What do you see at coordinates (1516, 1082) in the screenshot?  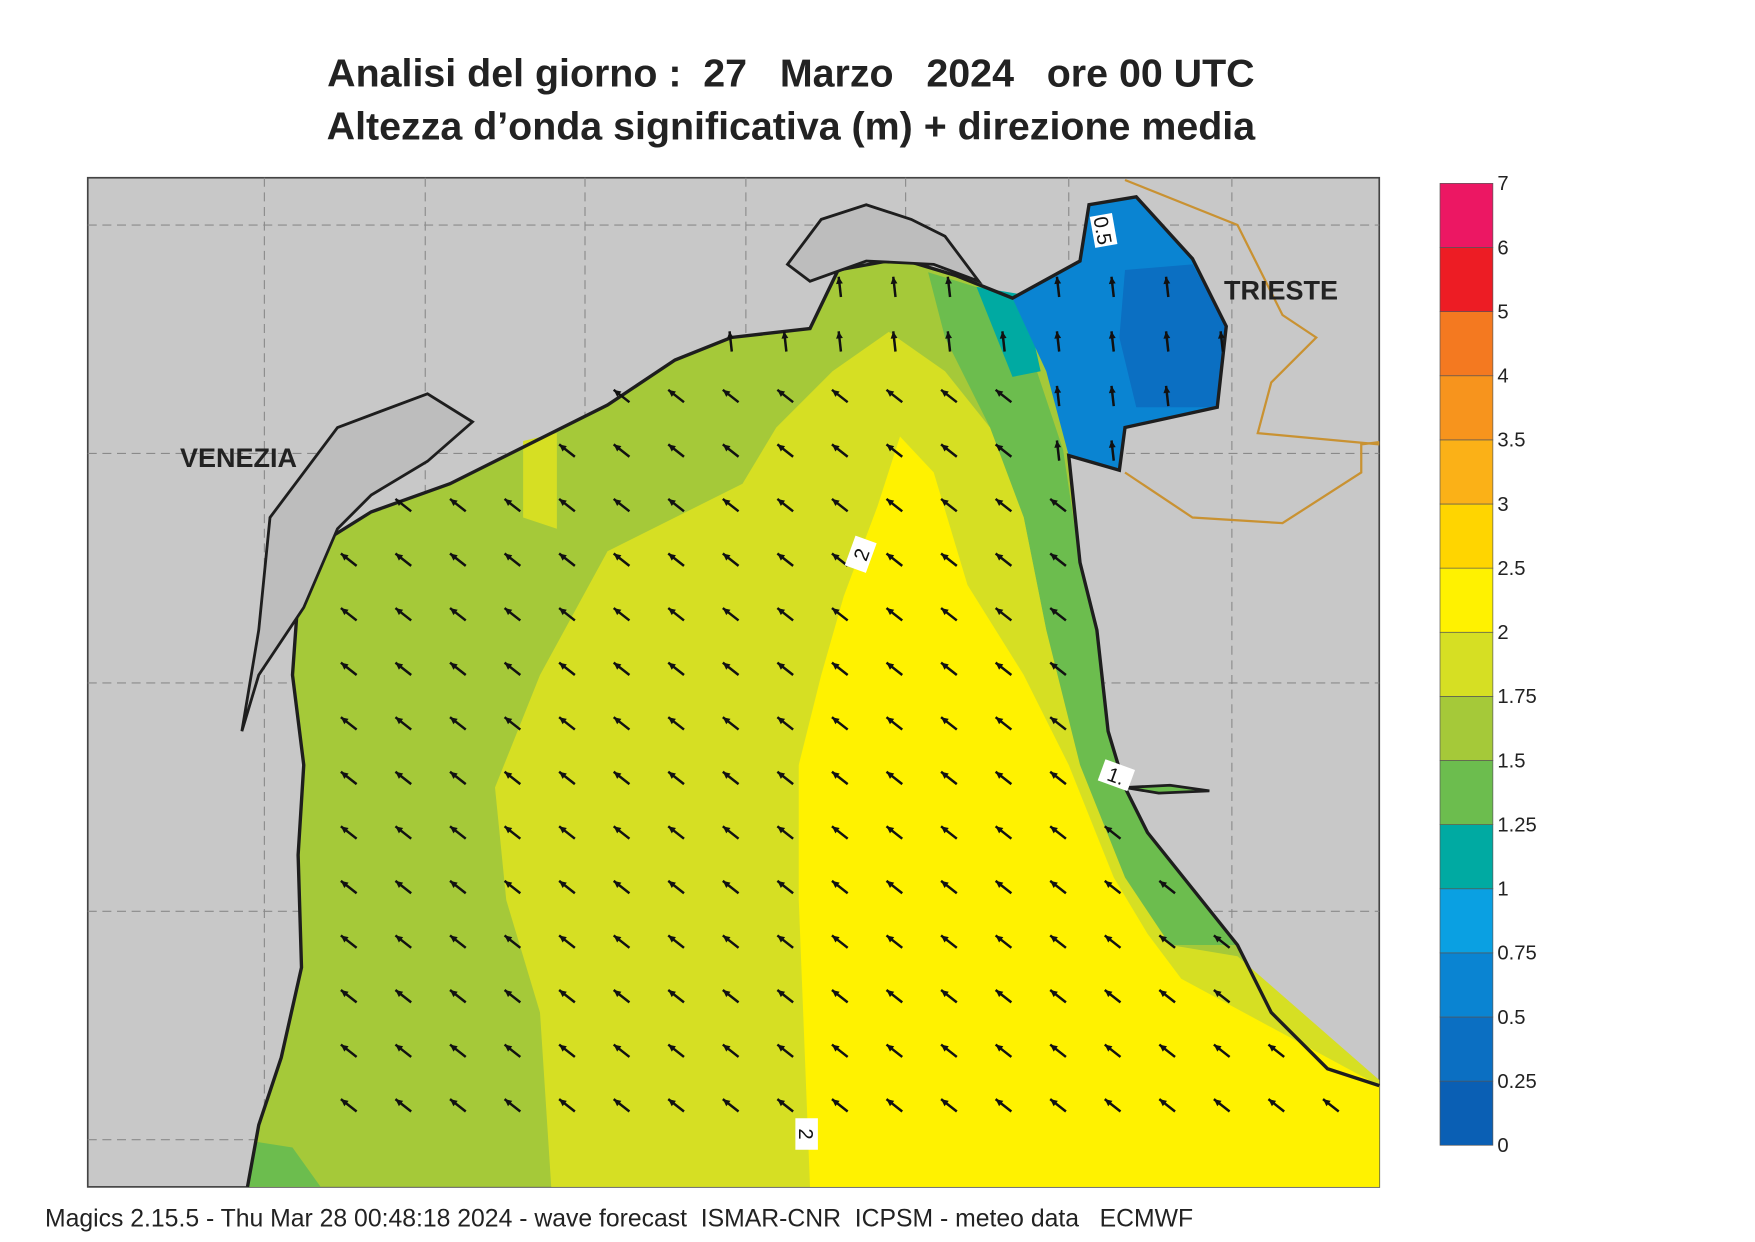 I see `colorbar-label: 0.25` at bounding box center [1516, 1082].